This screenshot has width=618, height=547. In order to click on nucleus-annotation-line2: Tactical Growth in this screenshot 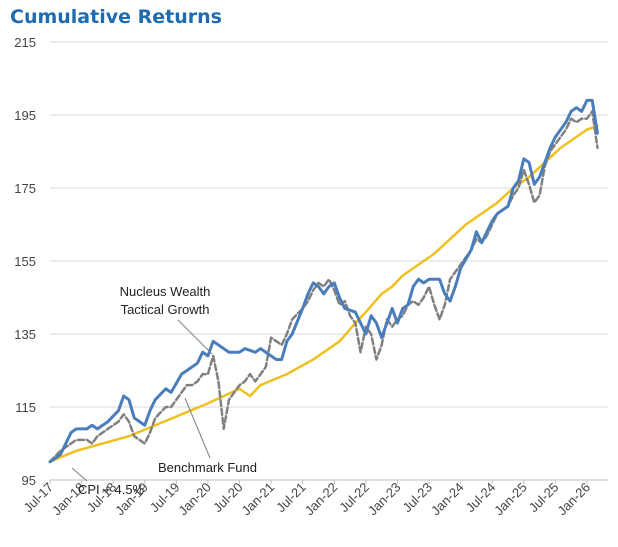, I will do `click(165, 309)`.